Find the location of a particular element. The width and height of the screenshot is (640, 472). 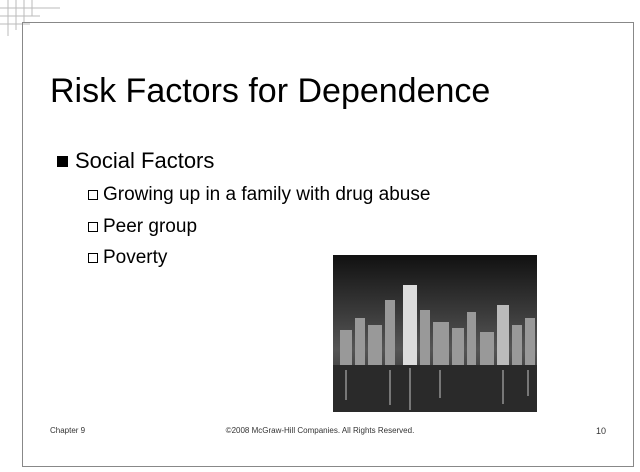

corner-grid is located at coordinates (30, 18).